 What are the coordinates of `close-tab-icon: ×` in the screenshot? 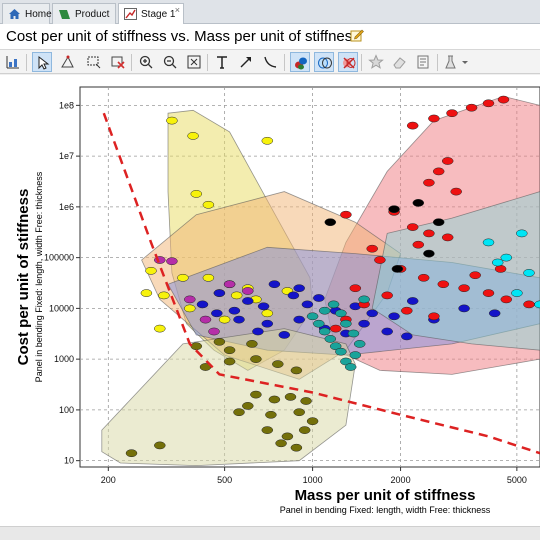 It's located at (177, 10).